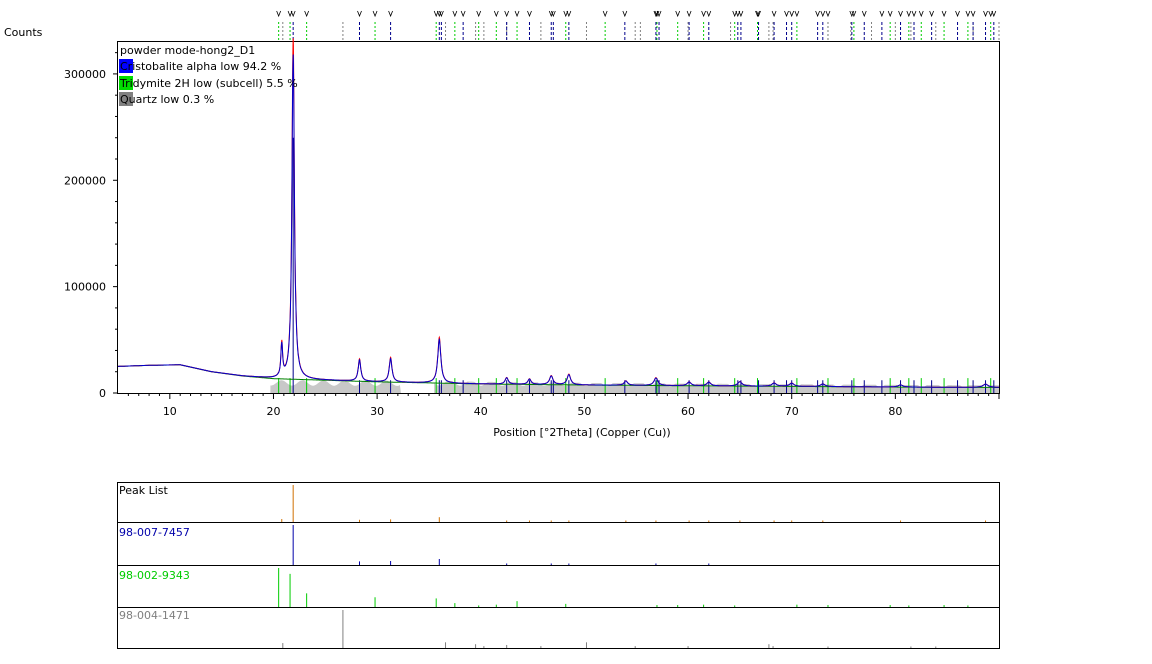  I want to click on y-tick-label: 300000, so click(85, 74).